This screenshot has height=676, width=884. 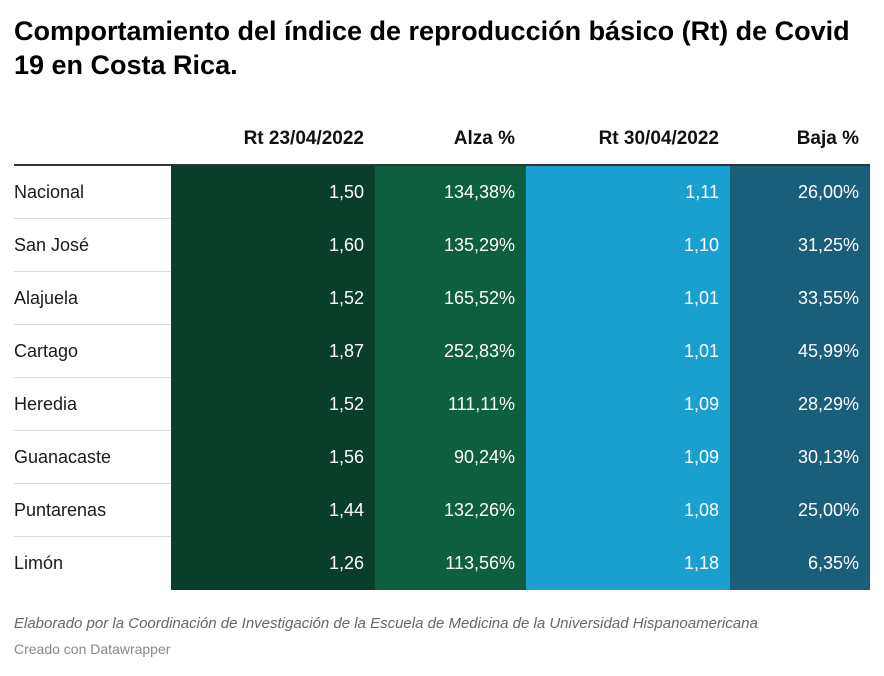 I want to click on alza-cell: 111,11%, so click(x=450, y=404).